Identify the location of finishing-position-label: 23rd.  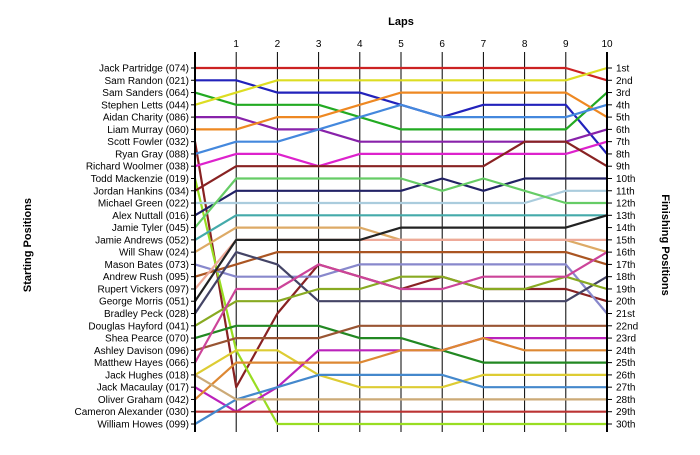
(626, 339).